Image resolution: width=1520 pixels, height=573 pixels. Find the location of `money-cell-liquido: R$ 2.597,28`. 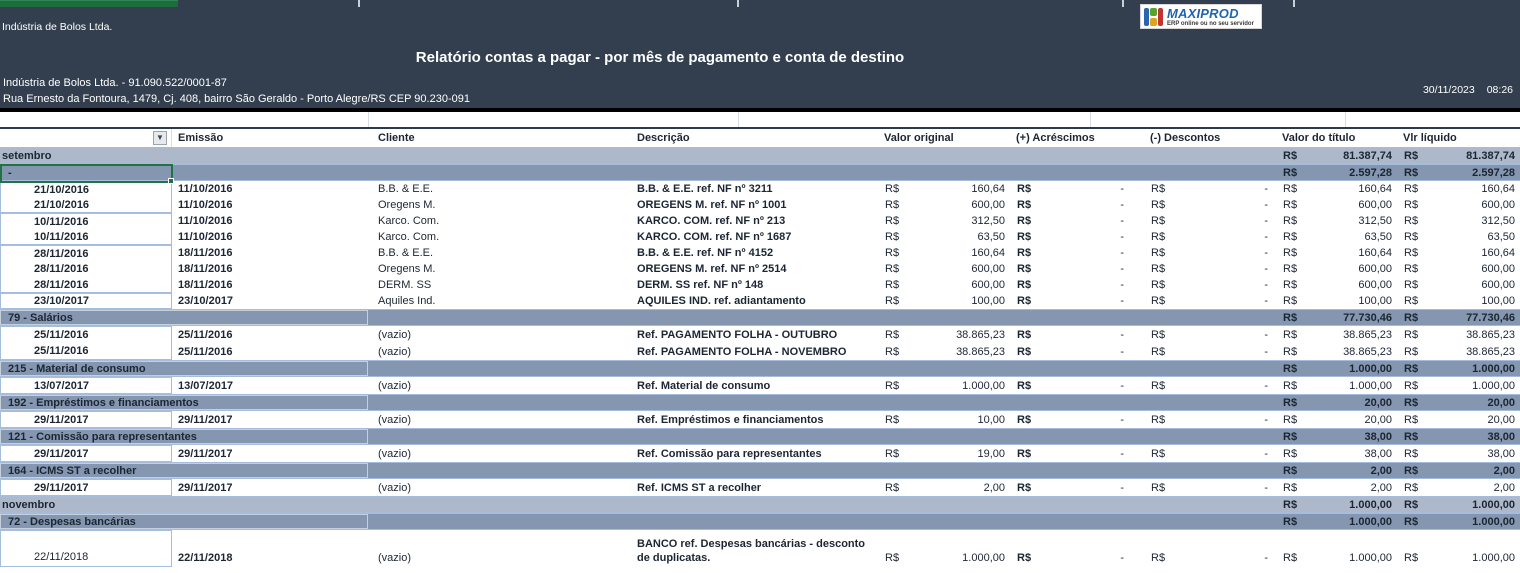

money-cell-liquido: R$ 2.597,28 is located at coordinates (1458, 172).